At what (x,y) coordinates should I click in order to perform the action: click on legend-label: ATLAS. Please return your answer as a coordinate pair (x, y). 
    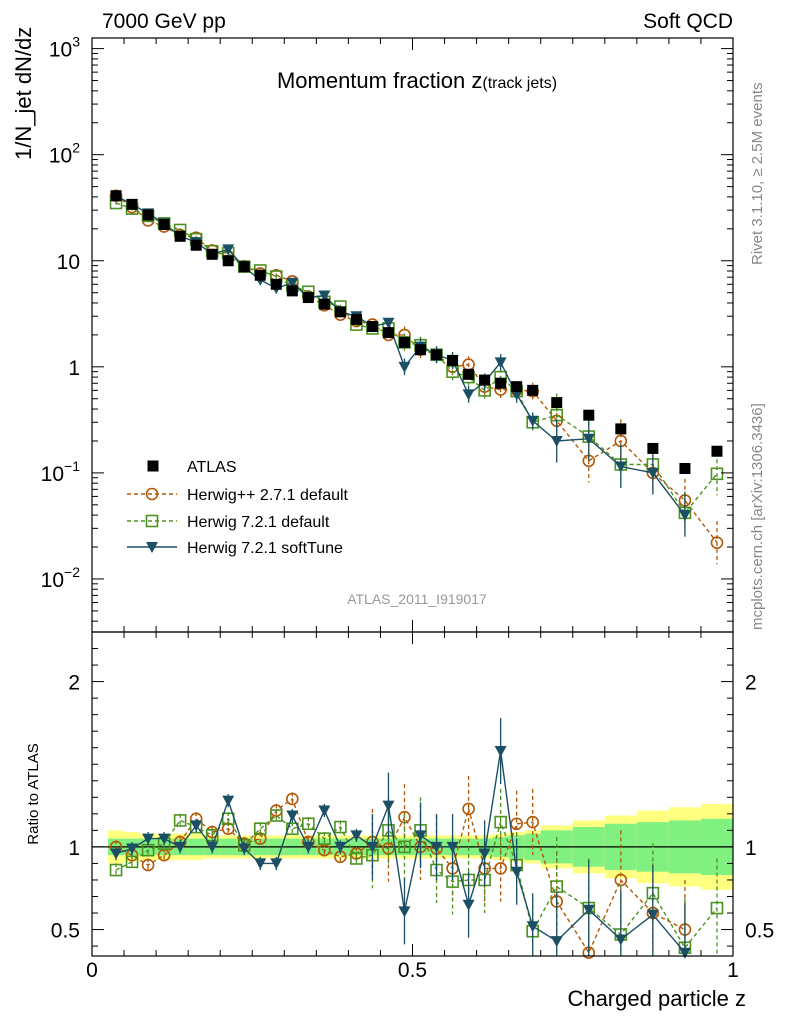
    Looking at the image, I should click on (212, 467).